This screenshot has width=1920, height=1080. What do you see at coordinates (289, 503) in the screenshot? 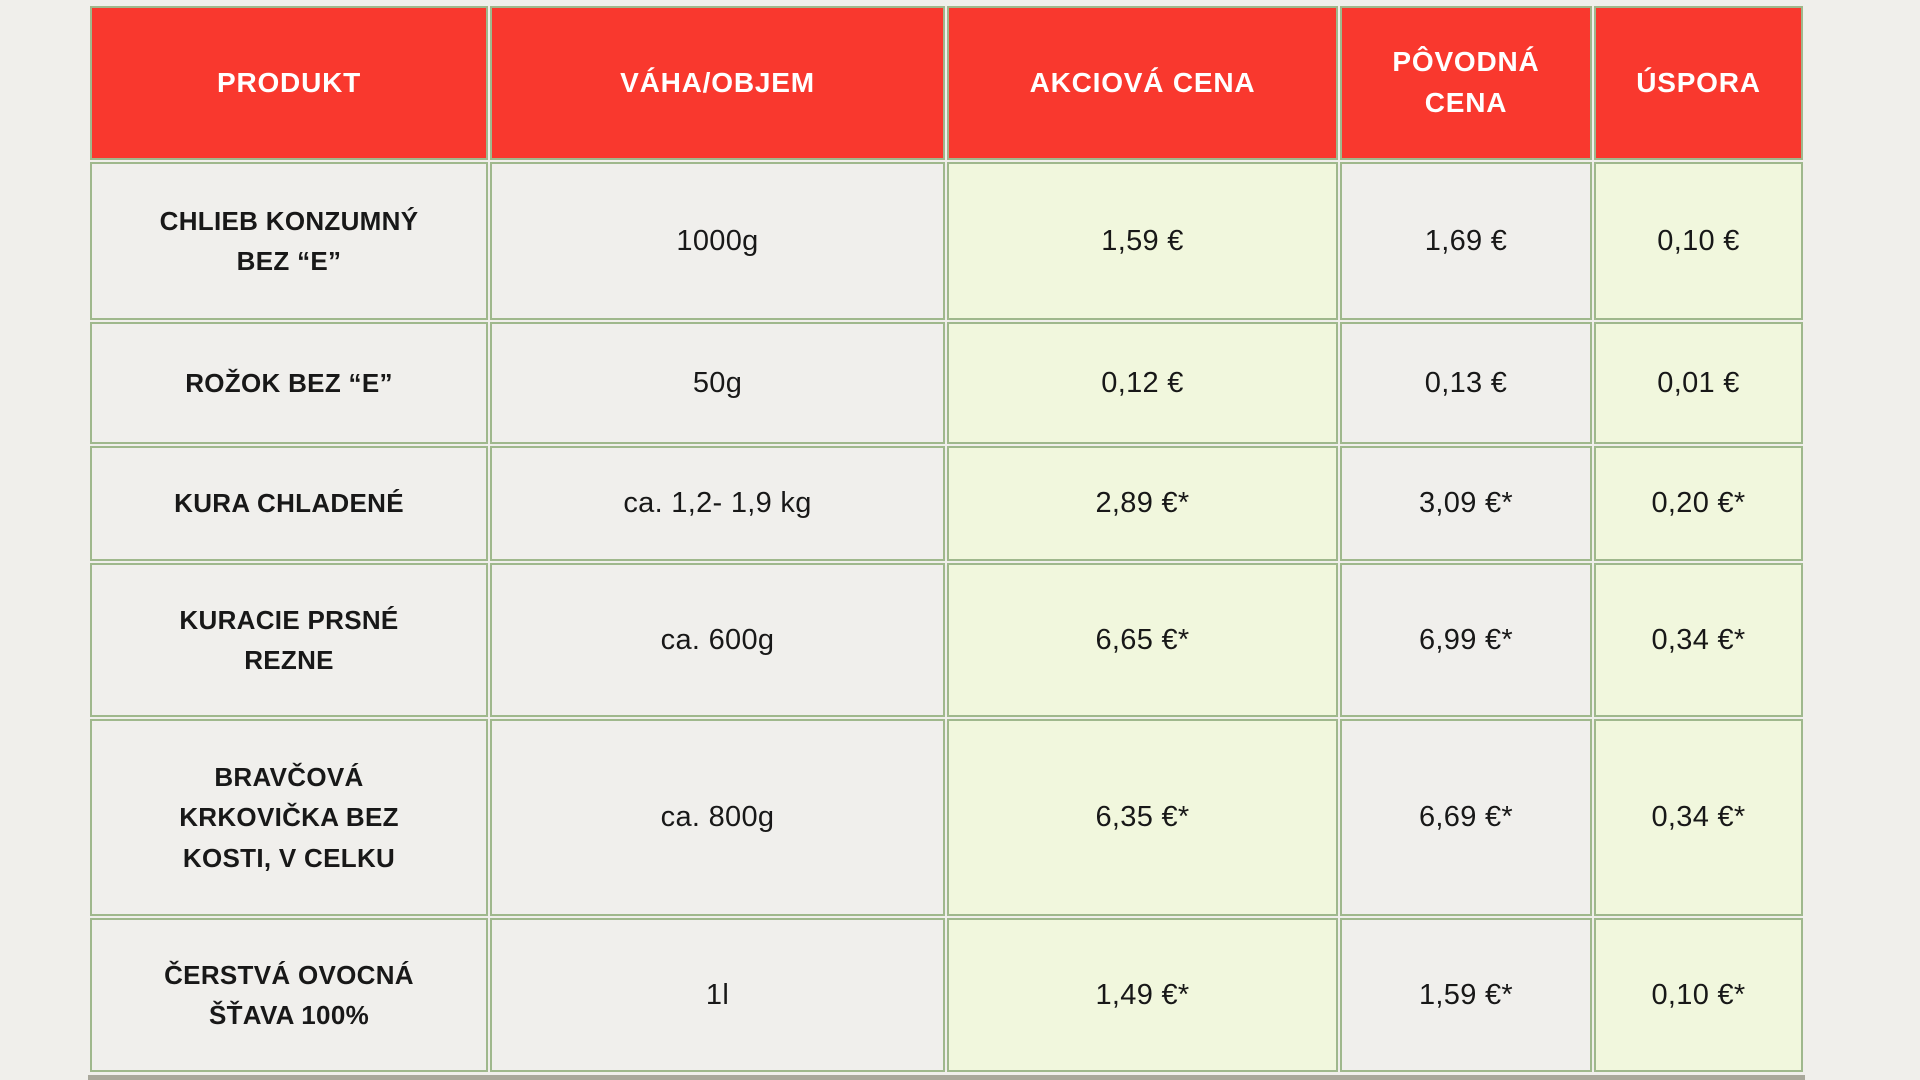
I see `product-cell: KURA CHLADENÉ` at bounding box center [289, 503].